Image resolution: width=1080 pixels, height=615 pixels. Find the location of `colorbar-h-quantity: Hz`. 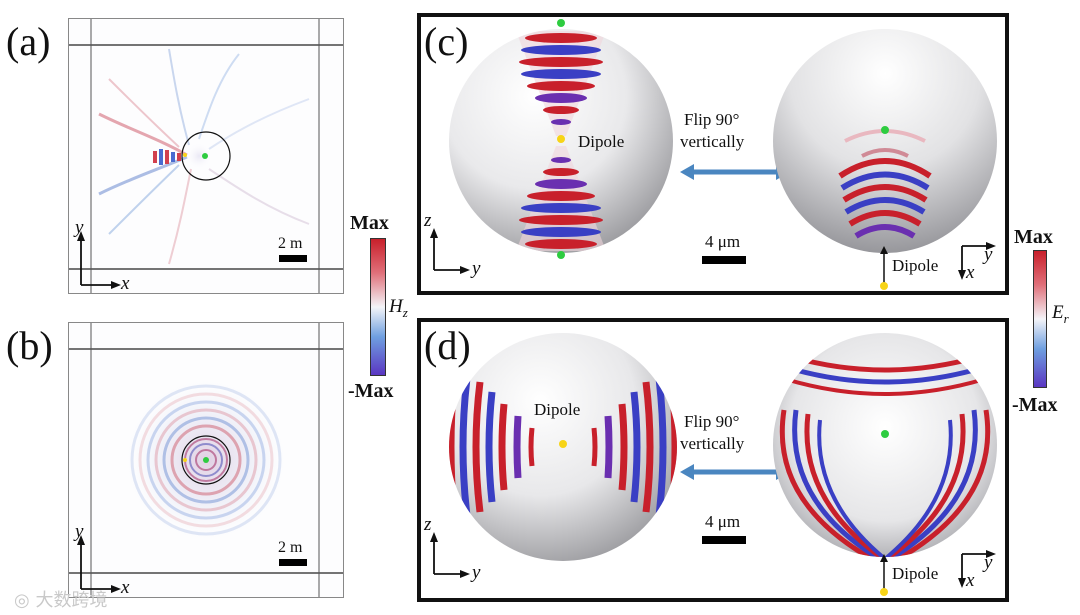

colorbar-h-quantity: Hz is located at coordinates (398, 308).